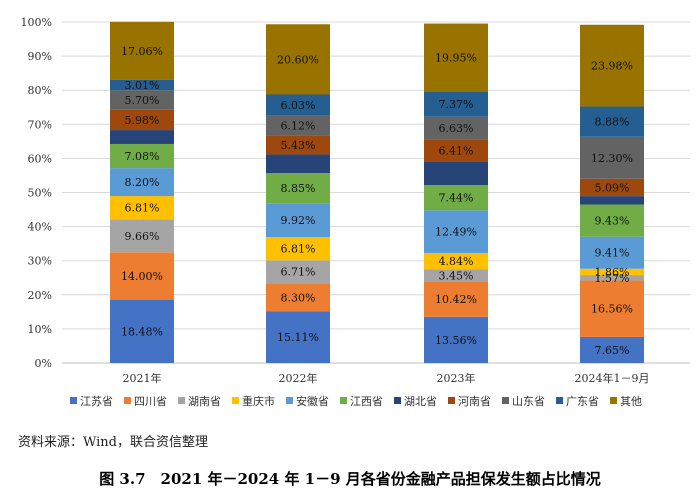 This screenshot has height=499, width=700. Describe the element at coordinates (456, 58) in the screenshot. I see `segment-label: 19.95%` at that location.